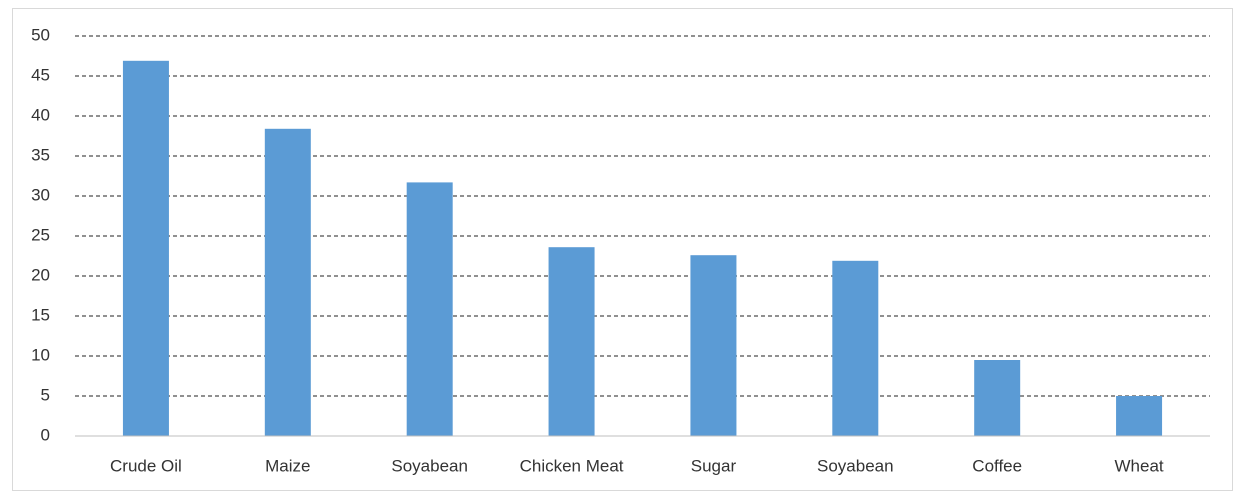 This screenshot has height=492, width=1237. I want to click on x-tick-label: Wheat, so click(1138, 465).